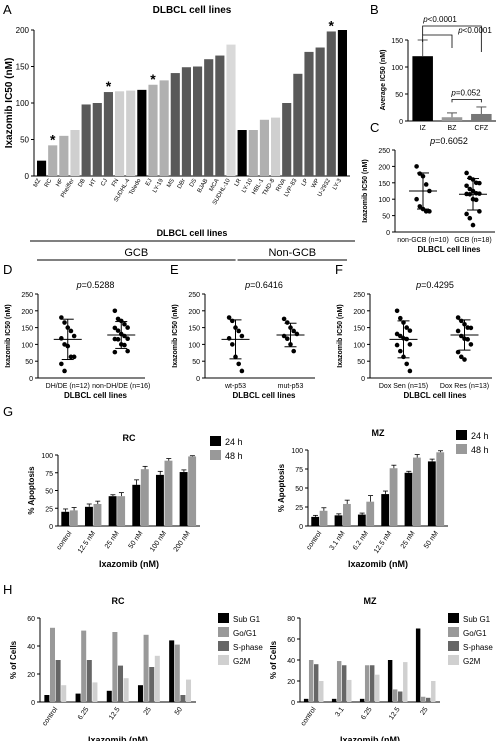 Image resolution: width=500 pixels, height=741 pixels. Describe the element at coordinates (480, 436) in the screenshot. I see `panel-g-mz-legend-label: 24 h` at that location.